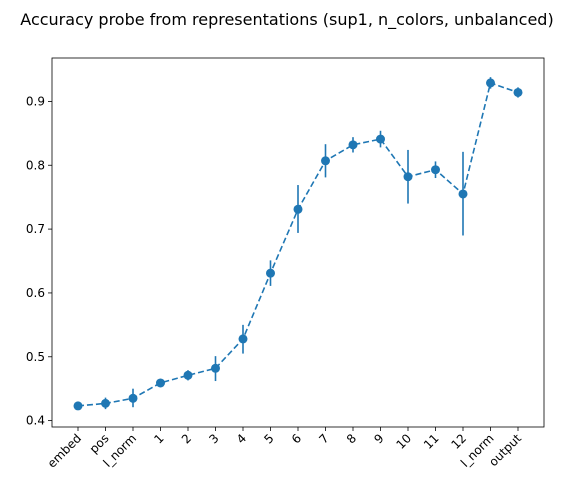 This screenshot has height=491, width=573. I want to click on x-tick-label: 7, so click(323, 438).